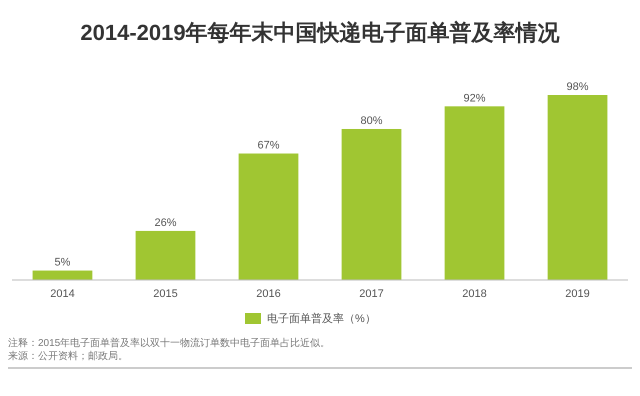 Image resolution: width=640 pixels, height=396 pixels. I want to click on x-tick-label: 2015, so click(165, 294).